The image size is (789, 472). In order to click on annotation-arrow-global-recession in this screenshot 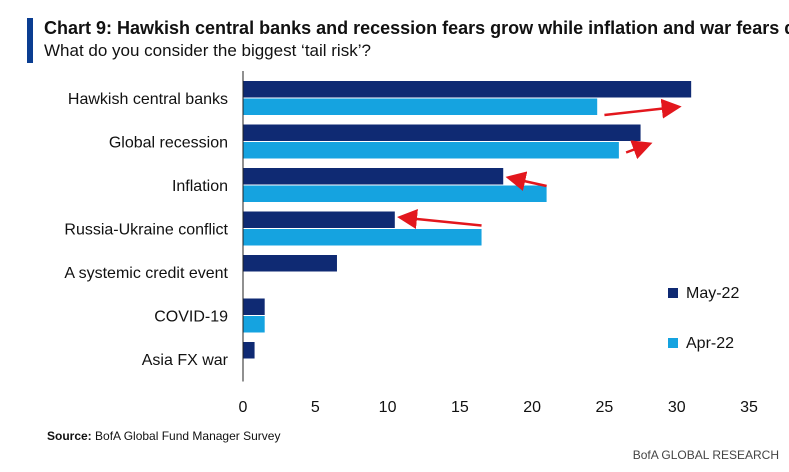, I will do `click(639, 150)`.